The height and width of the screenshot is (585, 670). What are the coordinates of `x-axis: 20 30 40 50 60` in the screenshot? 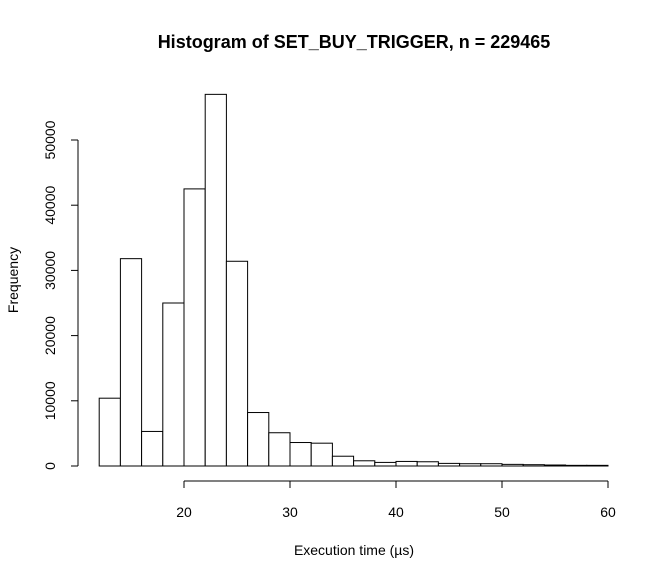 It's located at (396, 500).